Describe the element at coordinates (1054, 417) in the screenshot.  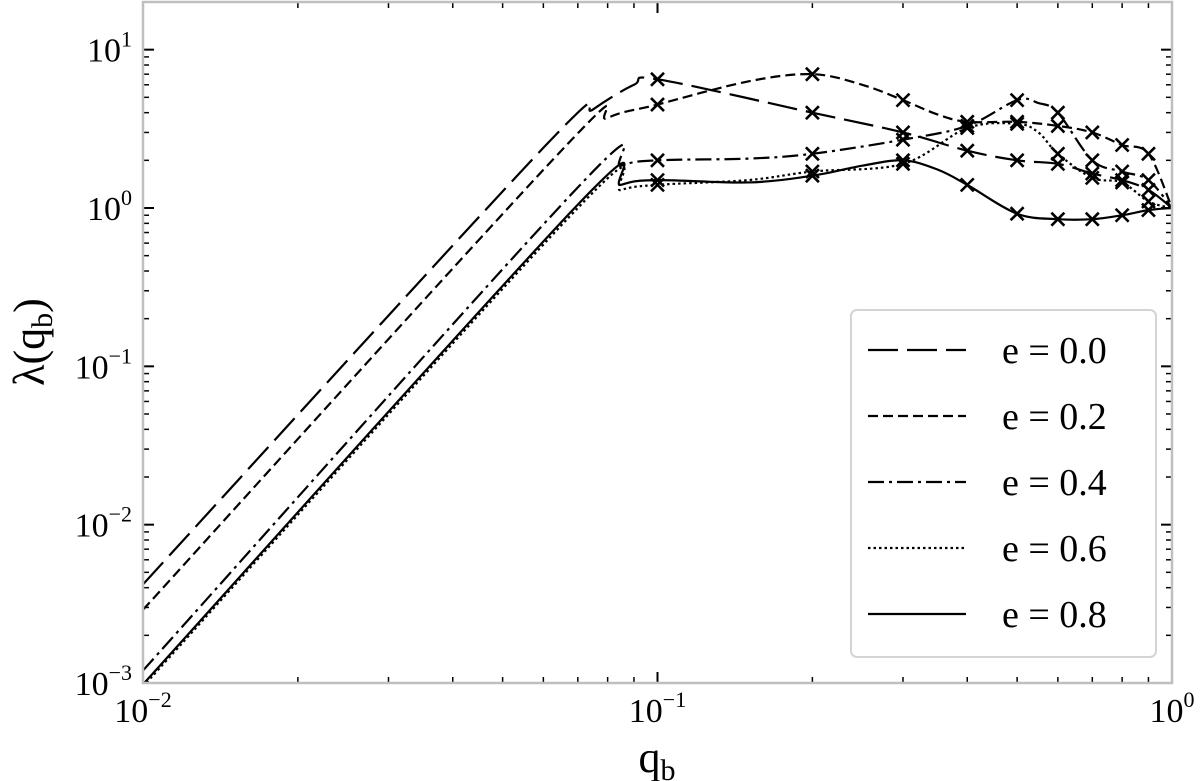
I see `legend-label-1: e = 0.2` at that location.